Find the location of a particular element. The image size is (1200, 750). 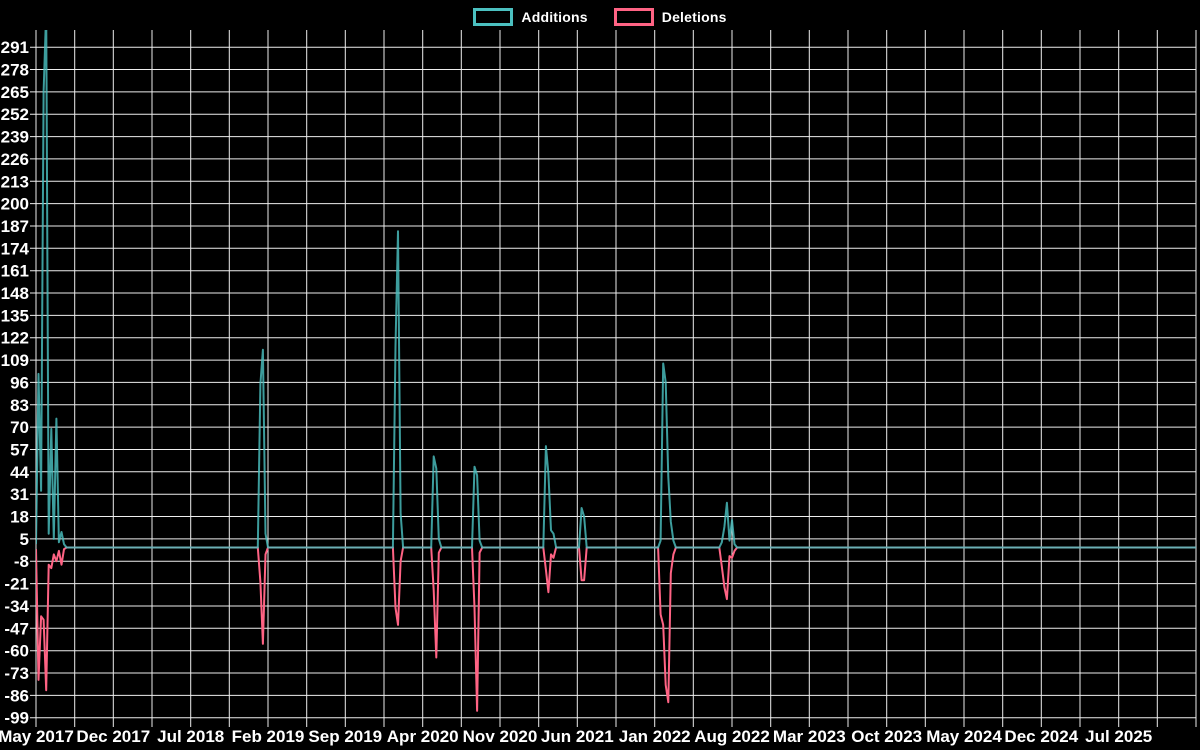

svg-text: 122 is located at coordinates (15, 338).